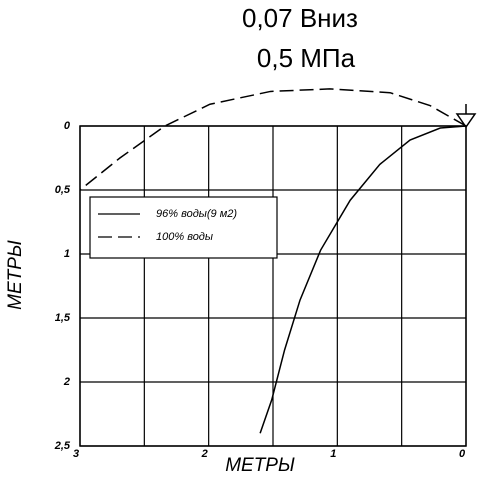 The image size is (487, 488). What do you see at coordinates (15, 275) in the screenshot?
I see `y-axis-label: МЕТРЫ` at bounding box center [15, 275].